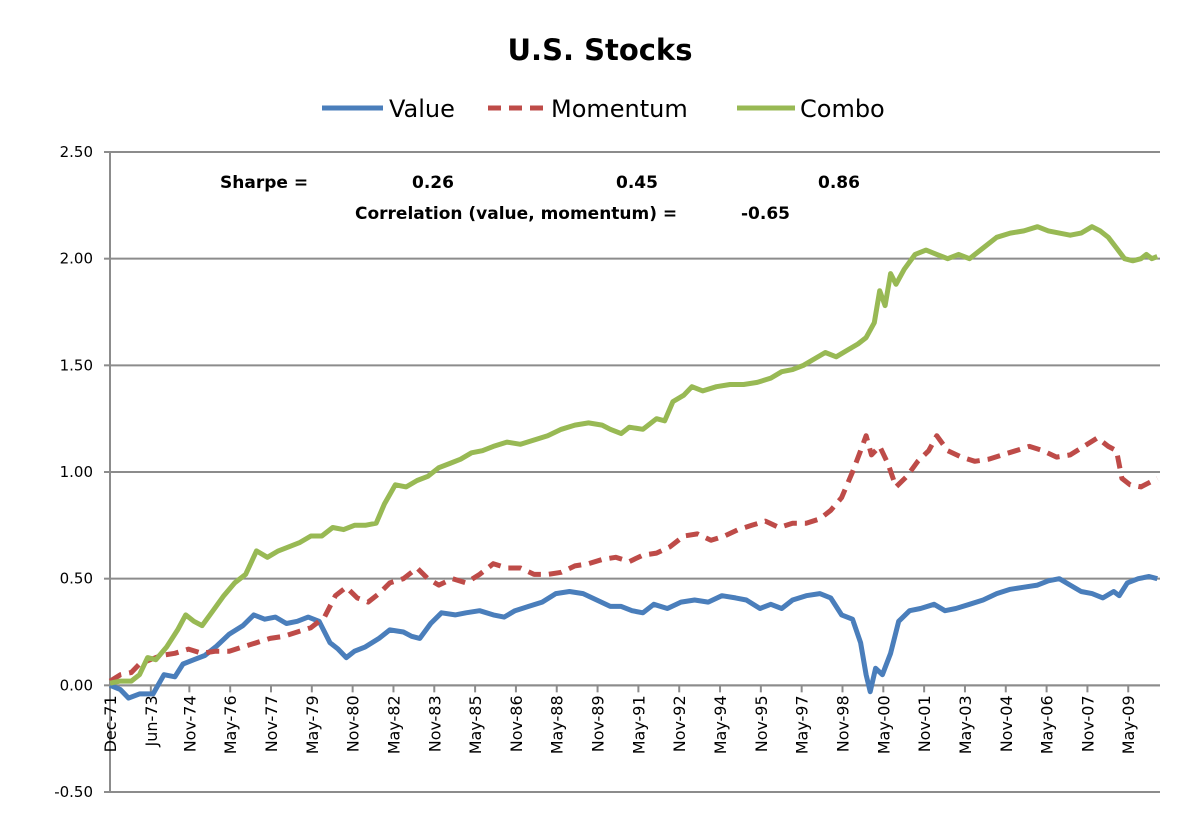 Image resolution: width=1192 pixels, height=834 pixels. I want to click on y-tick-label: 1.50, so click(76, 365).